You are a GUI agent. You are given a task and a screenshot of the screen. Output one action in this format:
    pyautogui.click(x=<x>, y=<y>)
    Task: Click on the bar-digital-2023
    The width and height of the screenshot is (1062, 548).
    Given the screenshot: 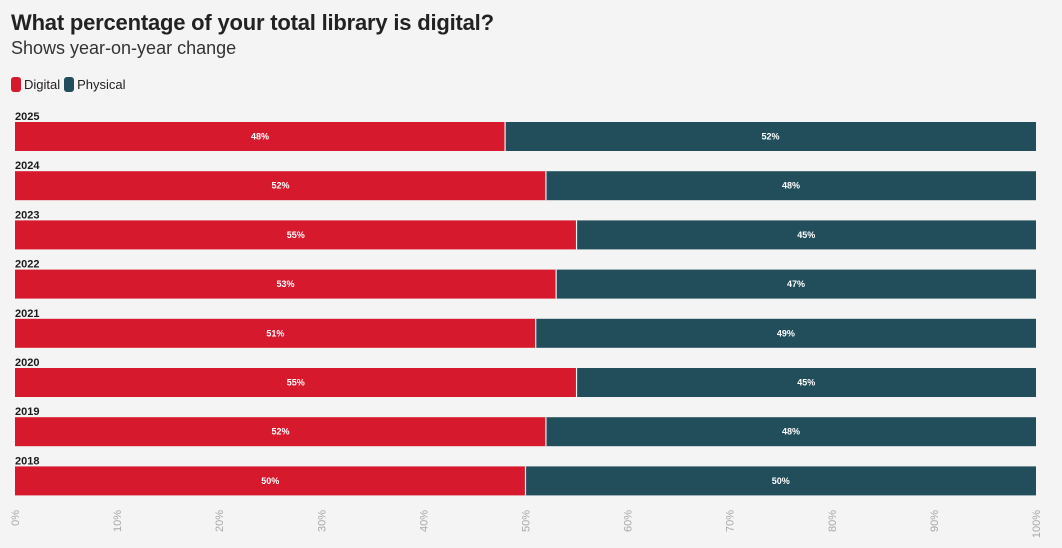 What is the action you would take?
    pyautogui.click(x=296, y=235)
    